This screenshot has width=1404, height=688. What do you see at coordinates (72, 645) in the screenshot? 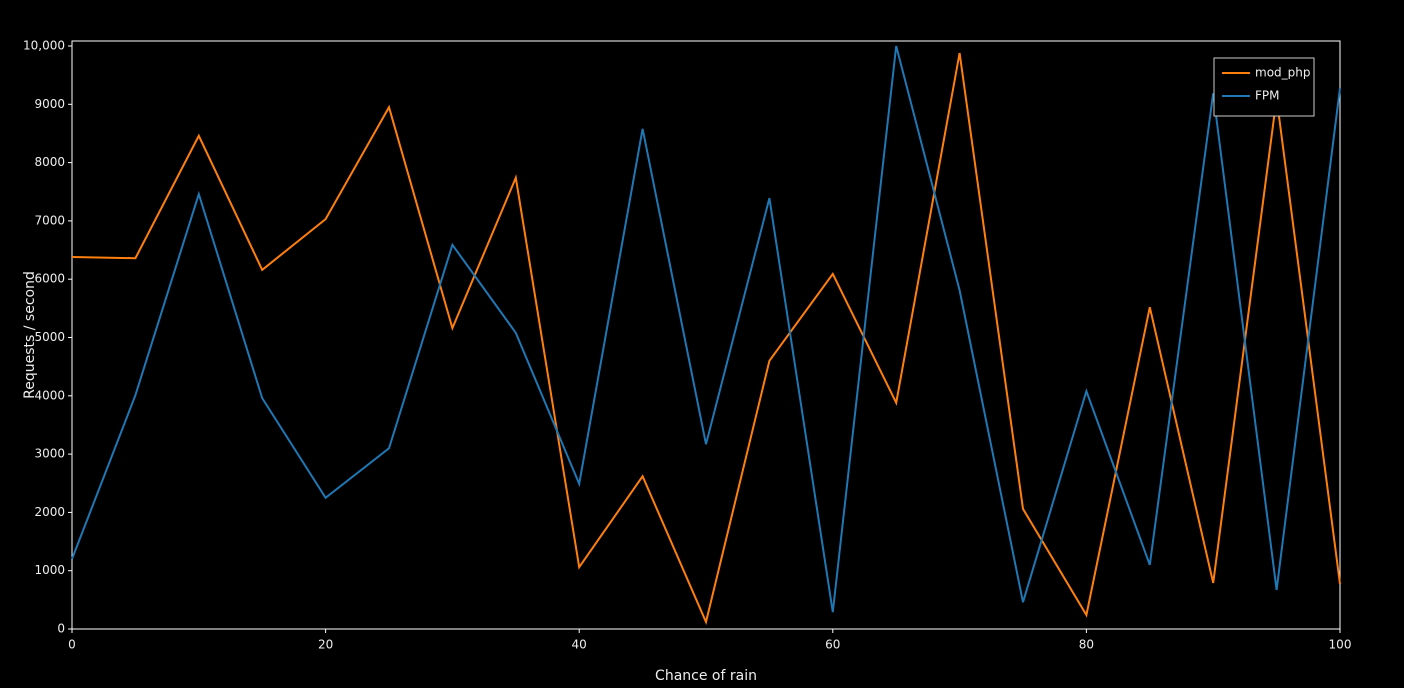
I see `x-tick-label: 0` at bounding box center [72, 645].